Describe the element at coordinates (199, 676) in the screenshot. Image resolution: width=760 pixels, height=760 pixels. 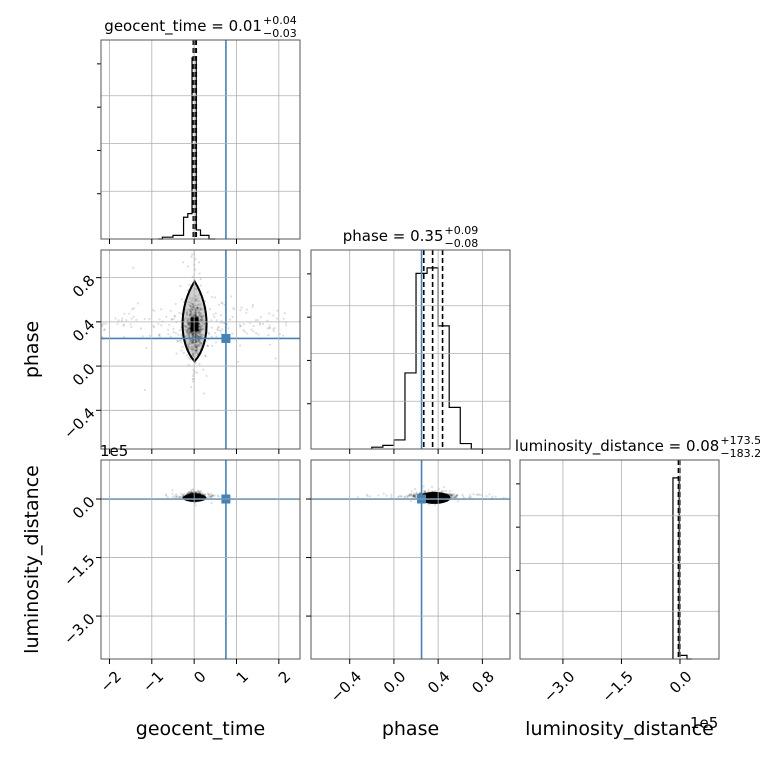
I see `scatter-geocent_time-xtick-label: 0` at that location.